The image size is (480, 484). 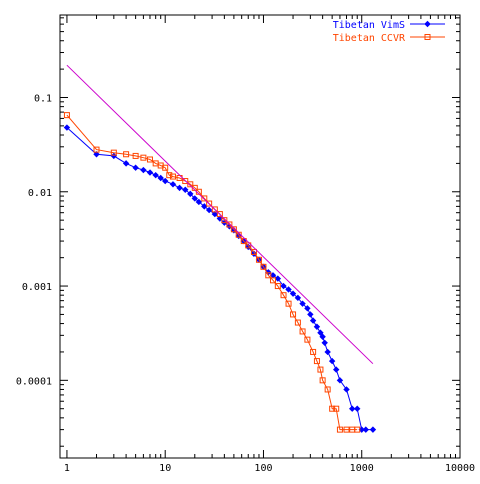 I want to click on y-tick-label: 0.1, so click(x=43, y=98).